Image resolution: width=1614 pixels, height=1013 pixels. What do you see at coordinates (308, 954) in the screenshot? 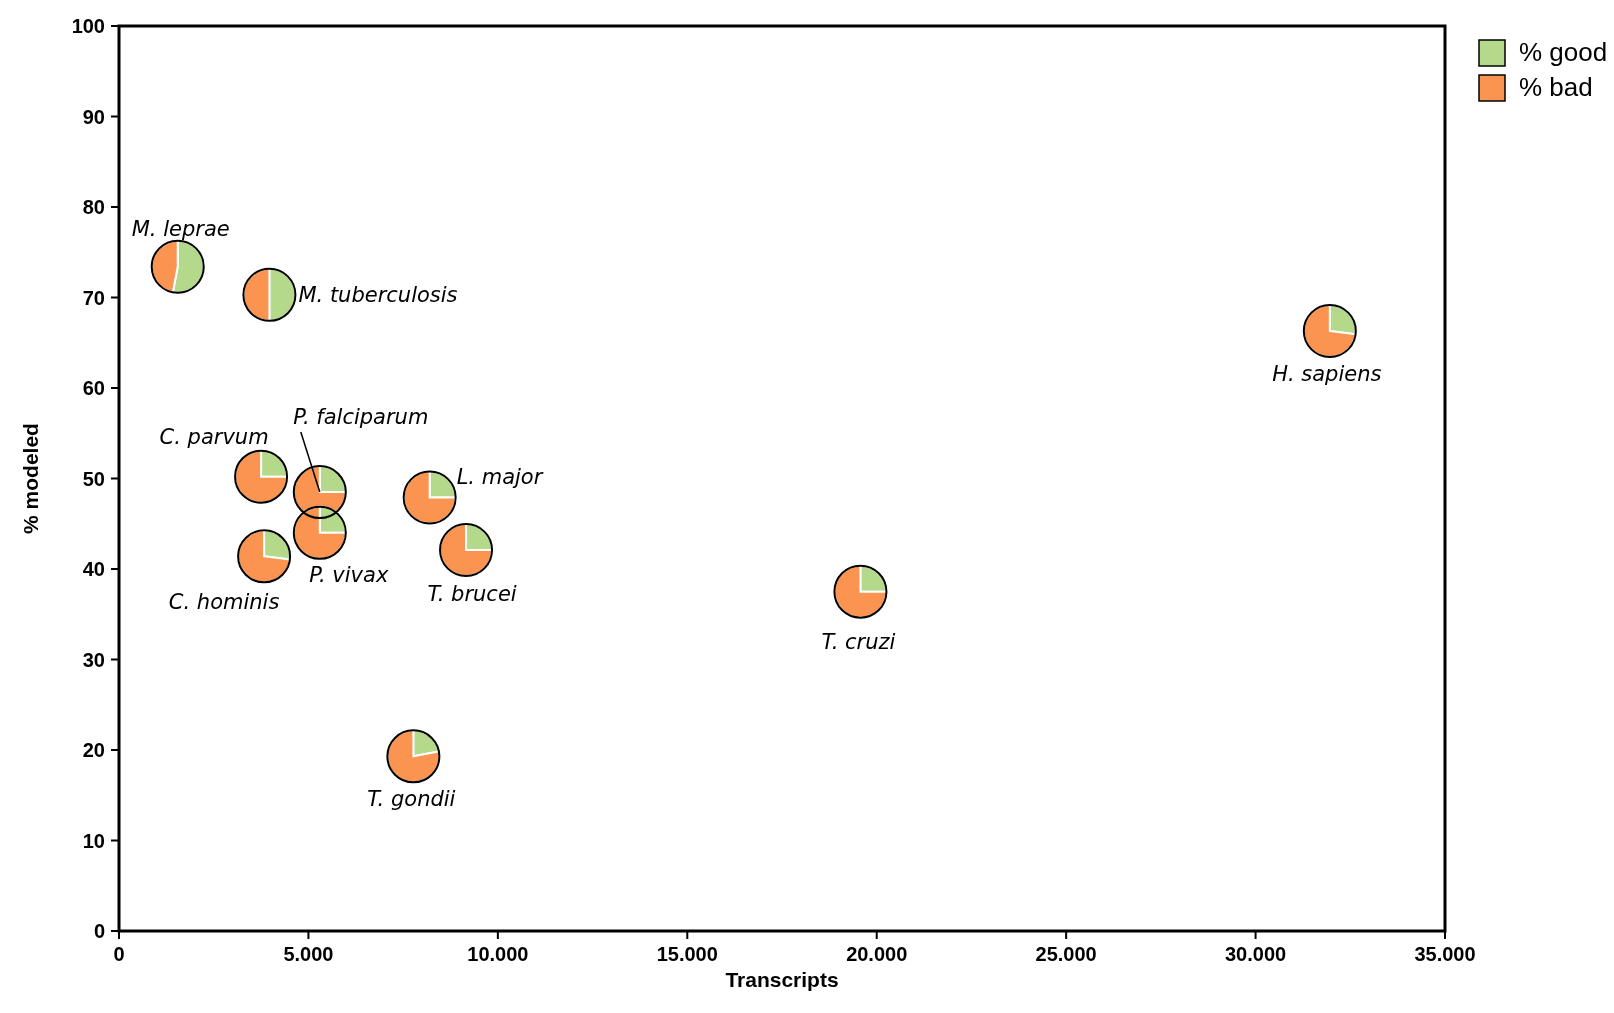
I see `x-tick-label: 5.000` at bounding box center [308, 954].